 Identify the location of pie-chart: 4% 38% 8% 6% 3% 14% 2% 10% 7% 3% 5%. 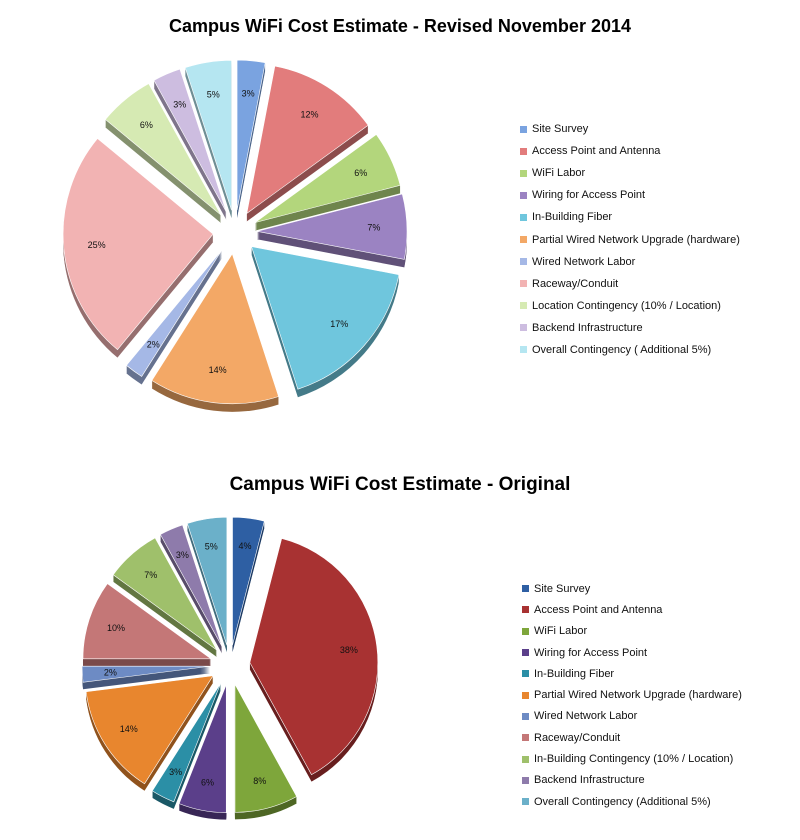
(230, 668).